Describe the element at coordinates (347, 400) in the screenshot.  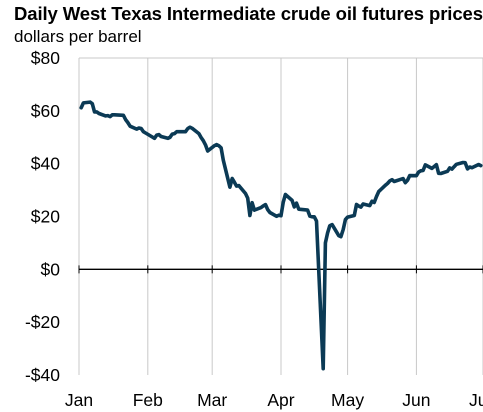
I see `x-tick-label: May` at that location.